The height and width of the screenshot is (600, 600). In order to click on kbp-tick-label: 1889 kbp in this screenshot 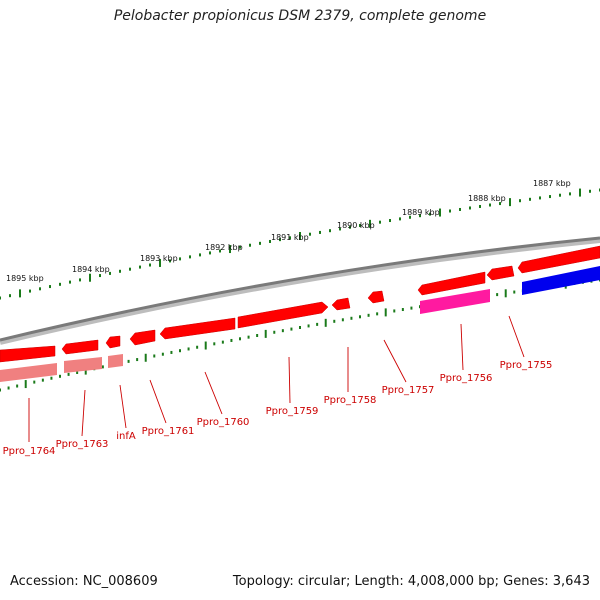, I will do `click(421, 212)`.